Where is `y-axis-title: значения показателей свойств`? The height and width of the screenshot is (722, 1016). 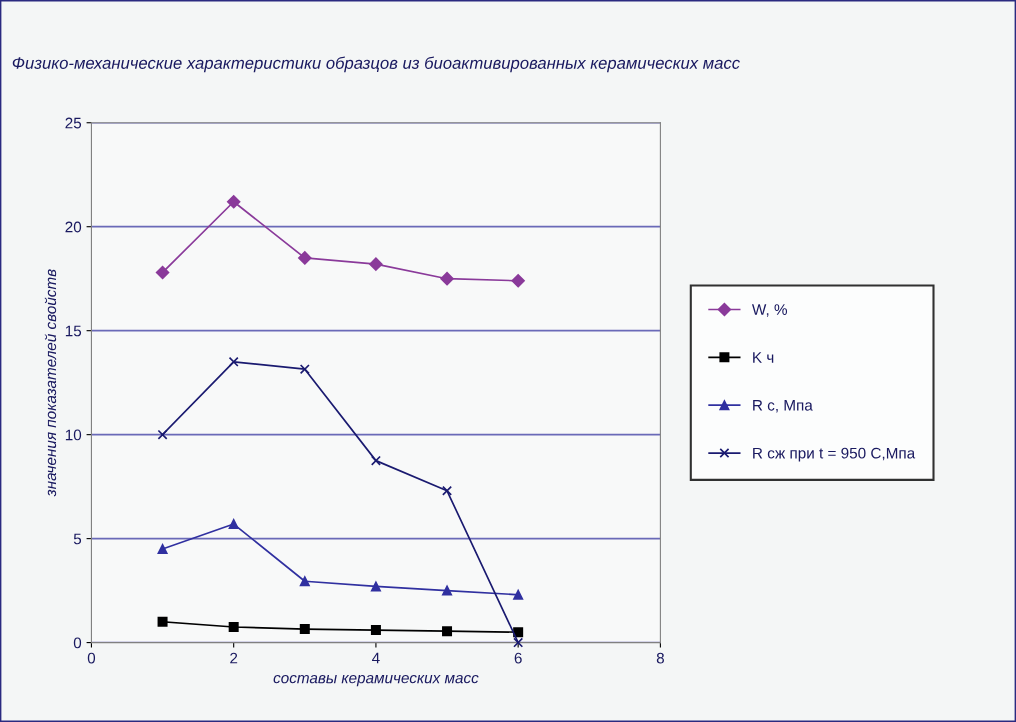
y-axis-title: значения показателей свойств is located at coordinates (50, 383).